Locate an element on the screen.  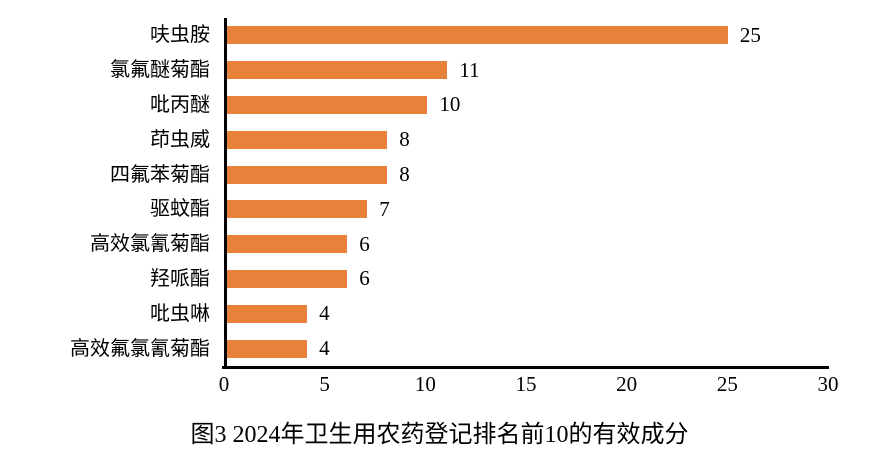
bar-row: 高效氟氯氰菊酯 4 is located at coordinates (439, 348).